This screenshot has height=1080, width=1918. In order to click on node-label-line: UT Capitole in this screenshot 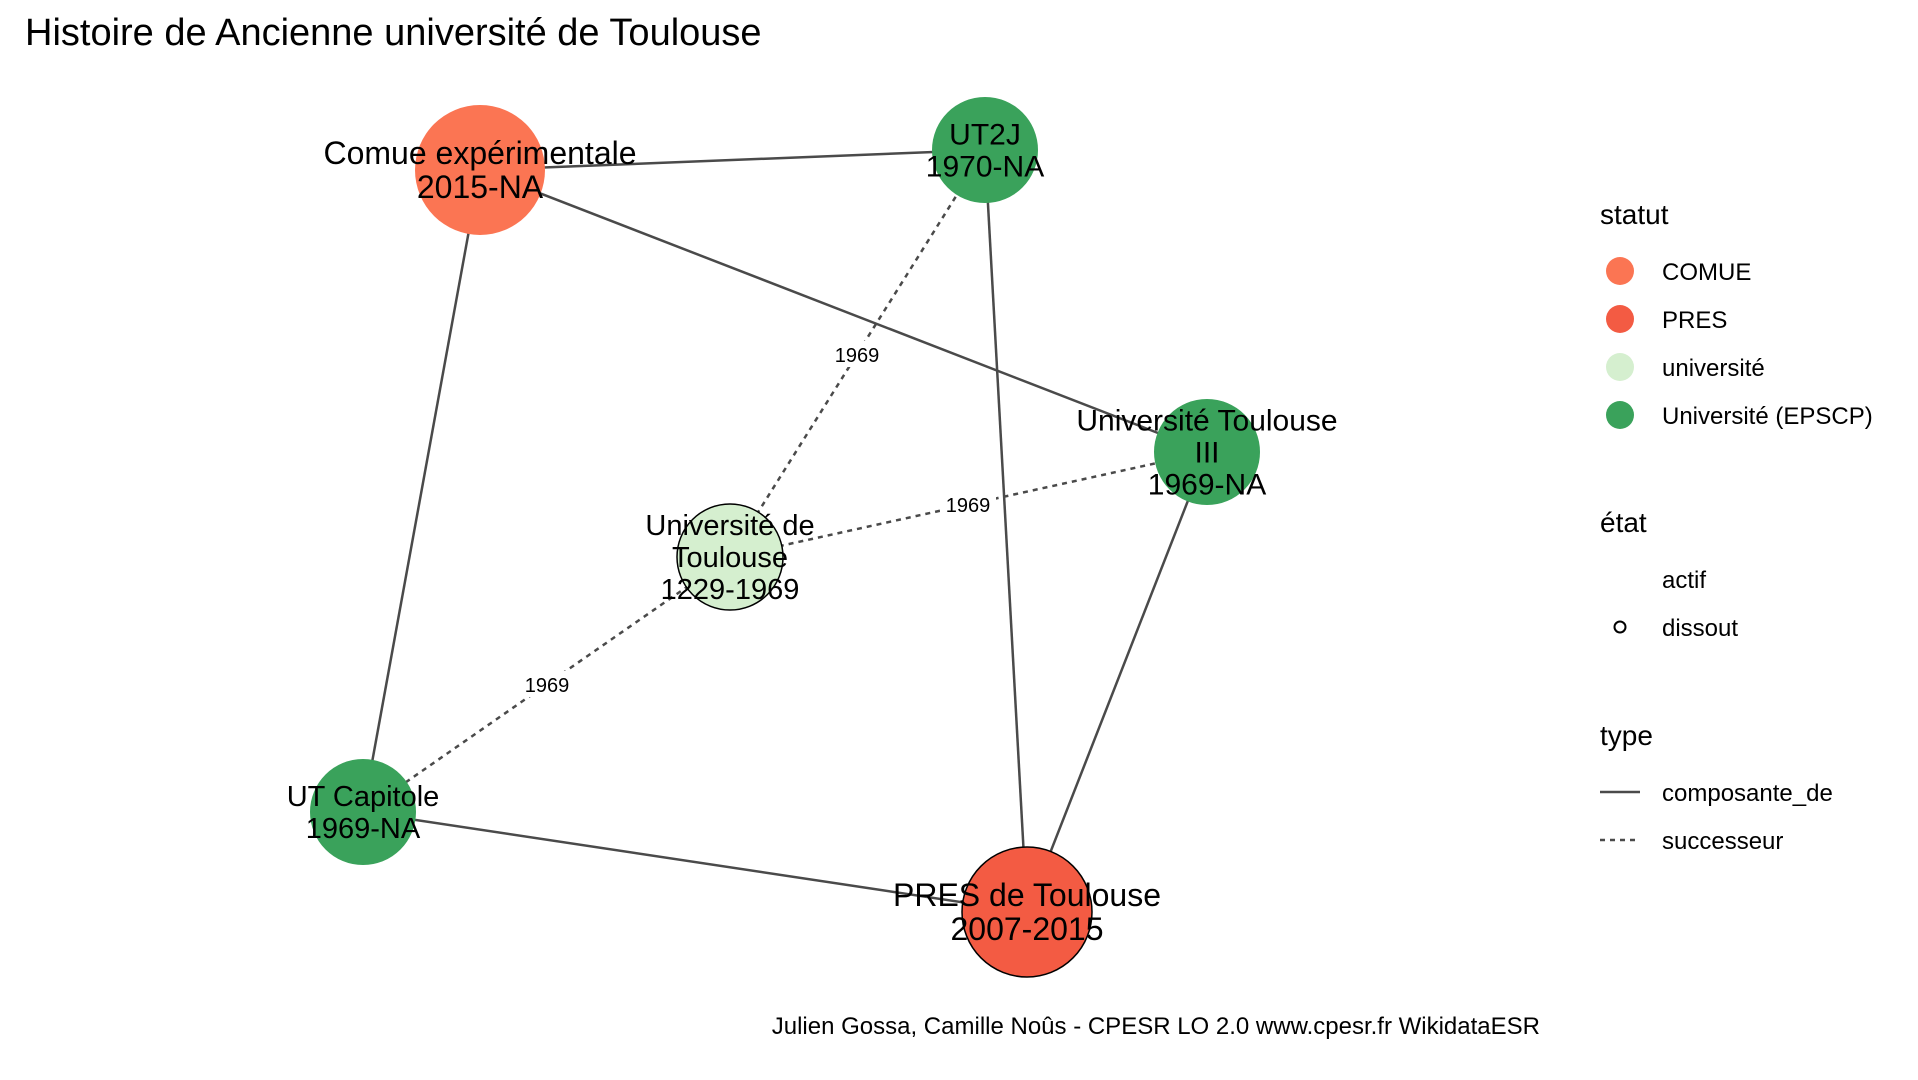, I will do `click(363, 797)`.